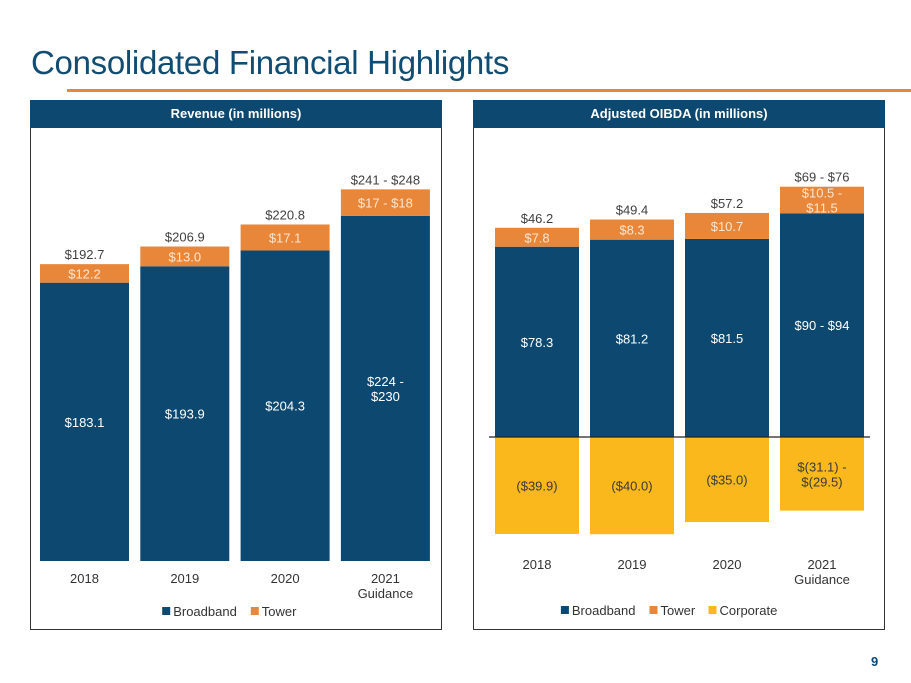 Image resolution: width=911 pixels, height=683 pixels. I want to click on data-label-corporate-2019-line: ($40.0), so click(631, 486).